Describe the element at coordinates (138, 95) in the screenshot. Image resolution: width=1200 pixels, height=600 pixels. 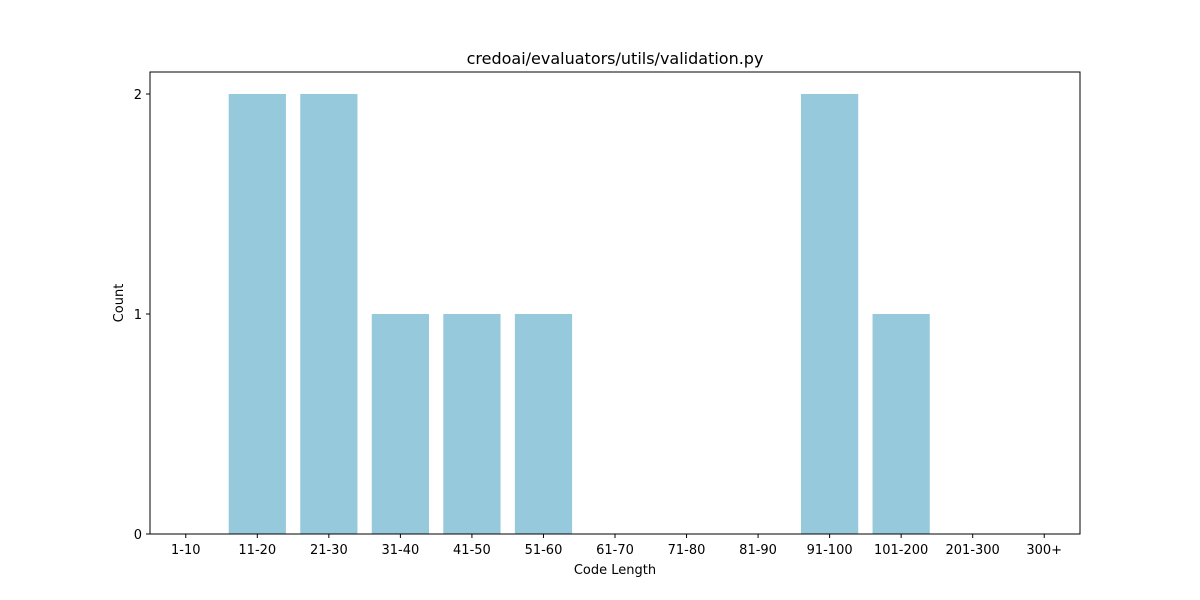
I see `y-tick-label: 2` at that location.